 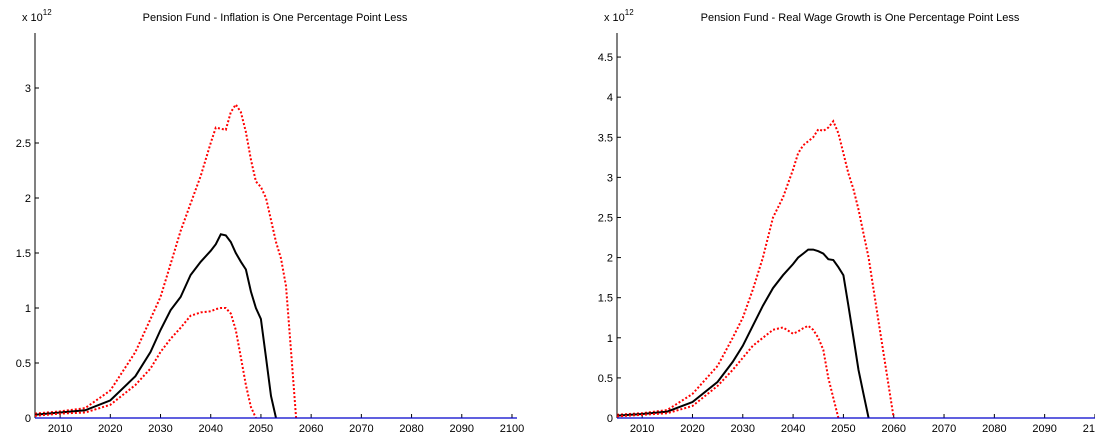 What do you see at coordinates (610, 98) in the screenshot?
I see `y-tick-label: 4` at bounding box center [610, 98].